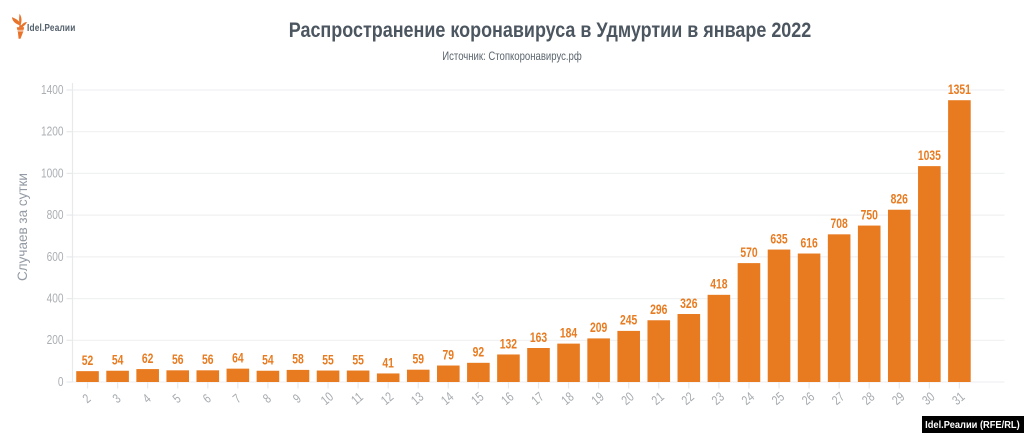 Image resolution: width=1024 pixels, height=433 pixels. What do you see at coordinates (838, 398) in the screenshot?
I see `svg-text: 27` at bounding box center [838, 398].